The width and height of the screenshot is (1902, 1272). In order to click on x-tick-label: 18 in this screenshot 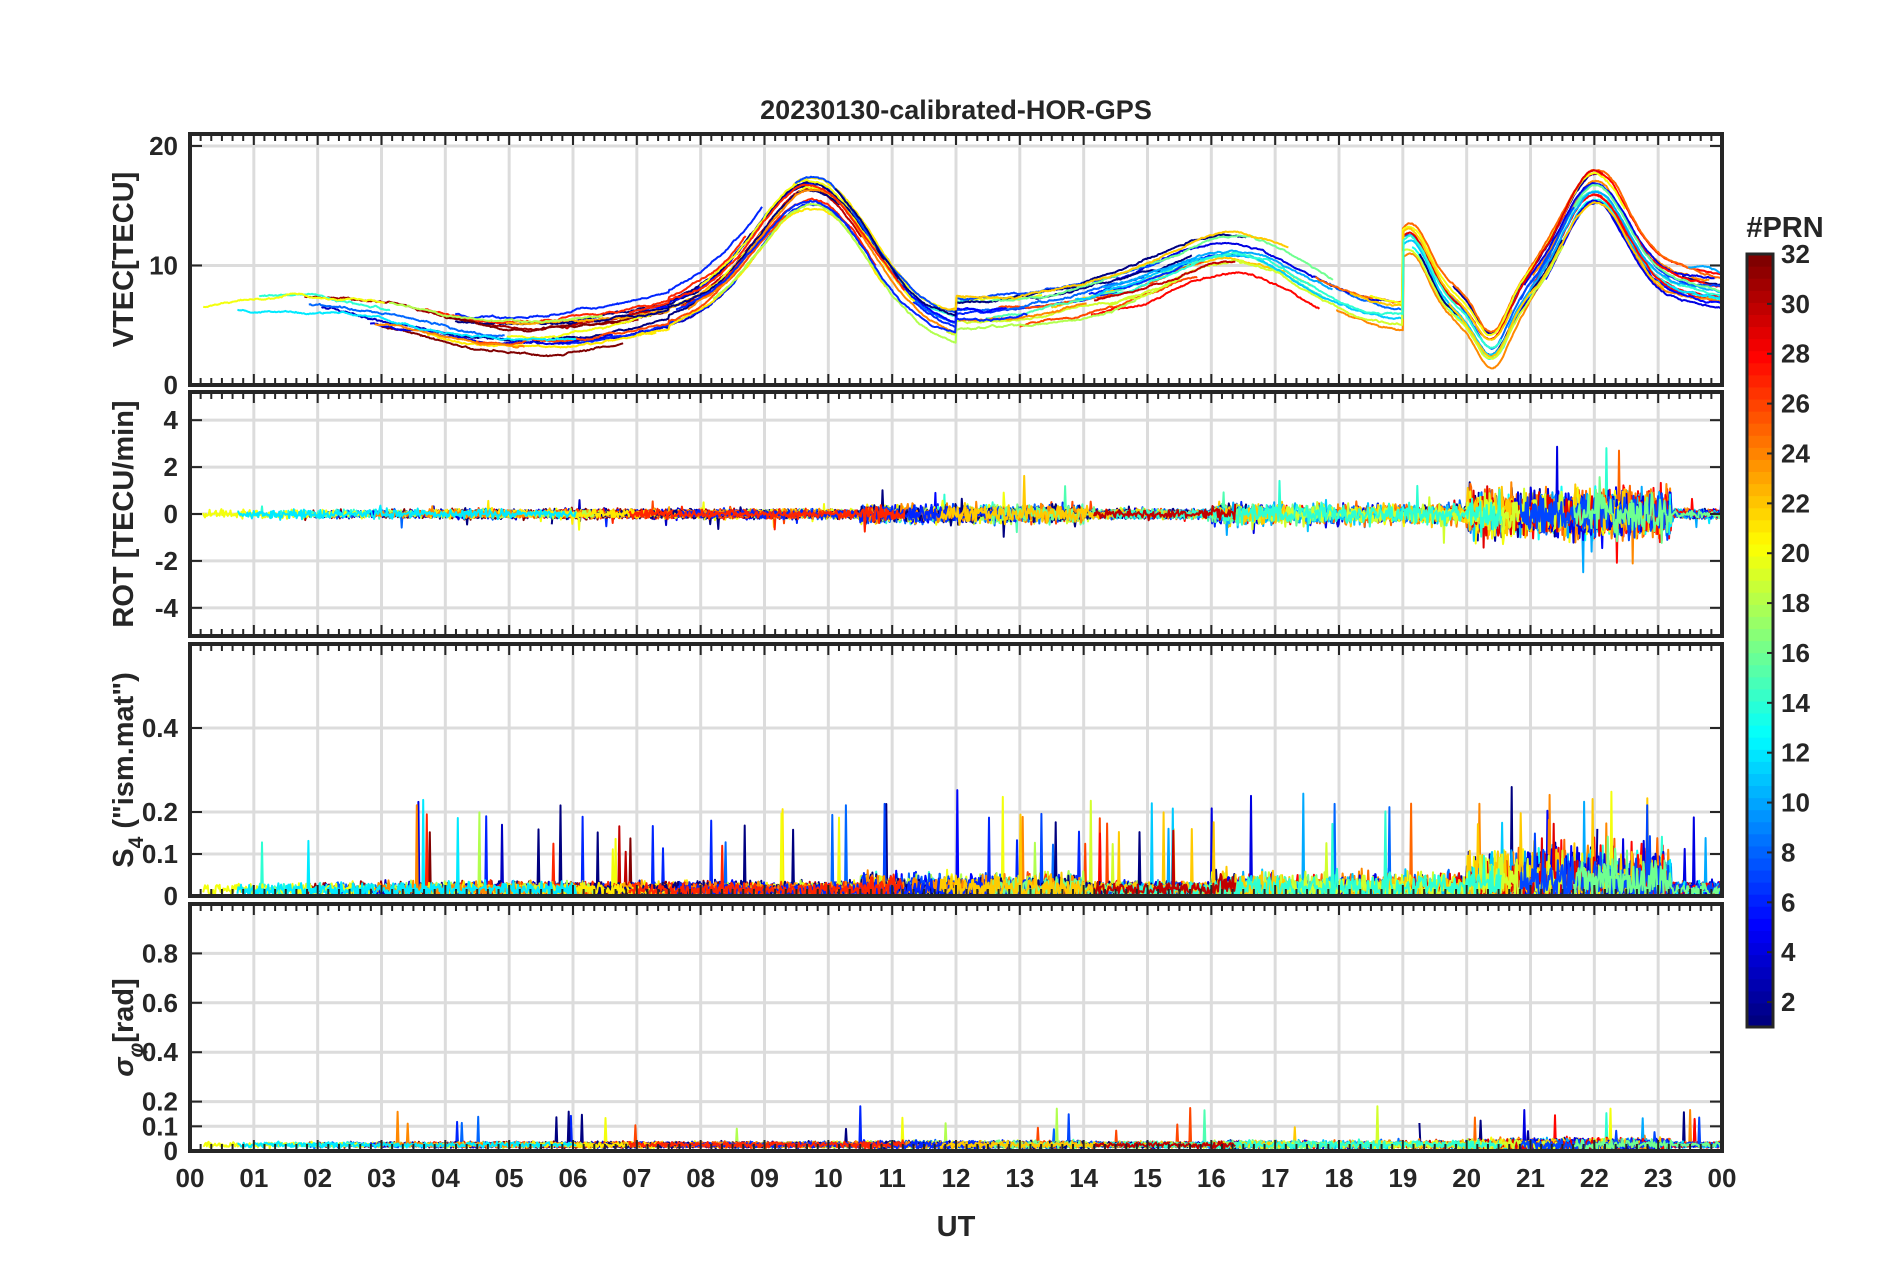, I will do `click(1339, 1178)`.